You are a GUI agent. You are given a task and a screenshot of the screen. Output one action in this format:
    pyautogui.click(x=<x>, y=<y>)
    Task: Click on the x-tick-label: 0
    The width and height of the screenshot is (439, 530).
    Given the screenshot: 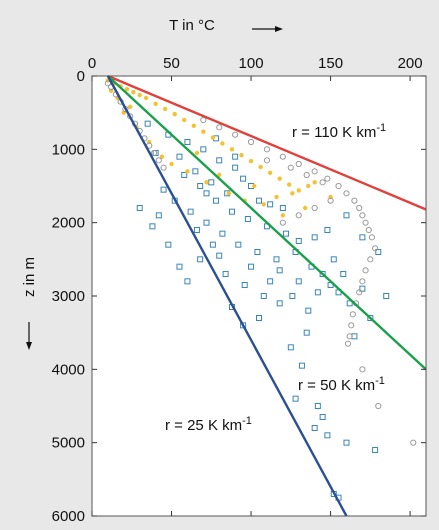 What is the action you would take?
    pyautogui.click(x=92, y=63)
    